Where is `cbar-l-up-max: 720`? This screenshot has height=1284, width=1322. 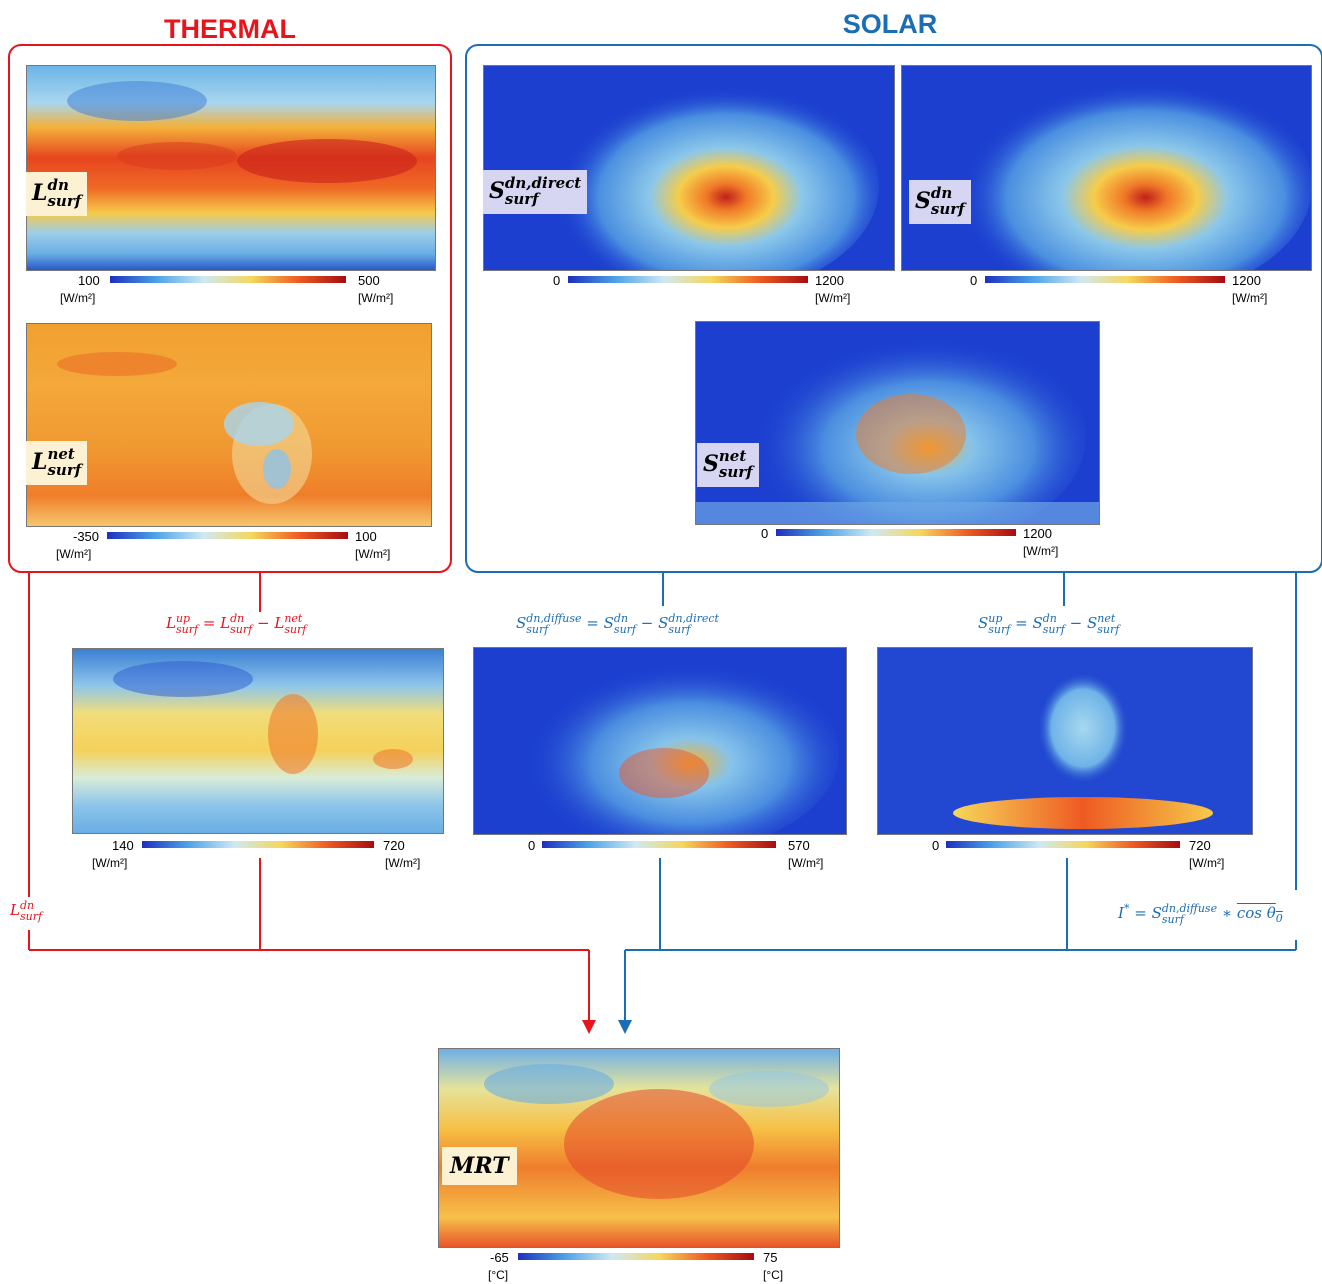 cbar-l-up-max: 720 is located at coordinates (394, 845).